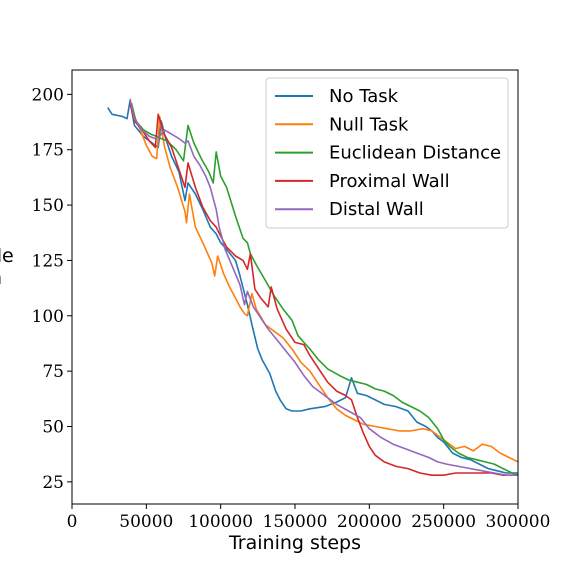 The height and width of the screenshot is (576, 576). I want to click on x-tick-label: 100000, so click(220, 522).